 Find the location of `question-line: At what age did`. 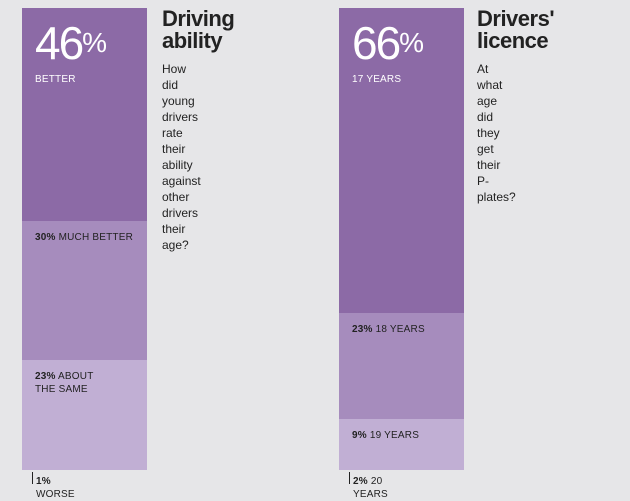

question-line: At what age did is located at coordinates (490, 93).